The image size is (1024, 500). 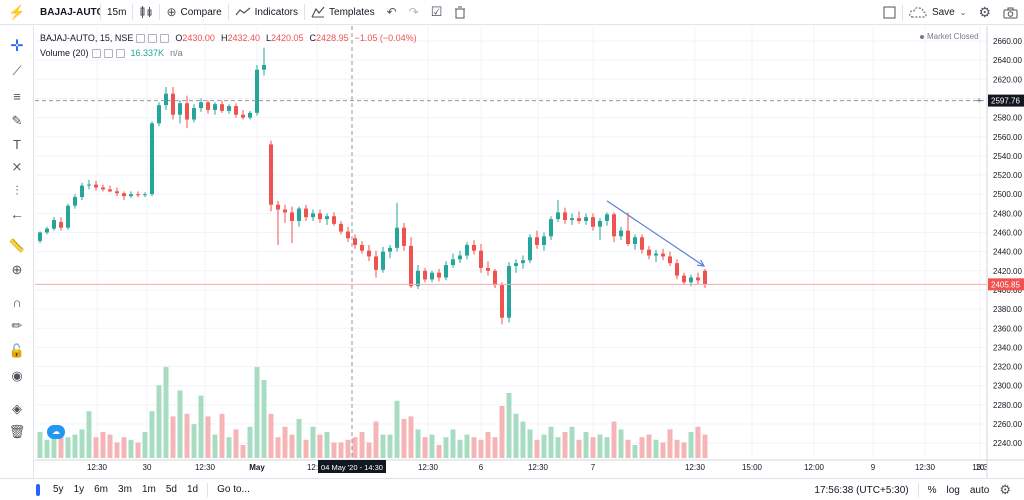 I want to click on unlock-icon: 🔓, so click(x=17, y=350).